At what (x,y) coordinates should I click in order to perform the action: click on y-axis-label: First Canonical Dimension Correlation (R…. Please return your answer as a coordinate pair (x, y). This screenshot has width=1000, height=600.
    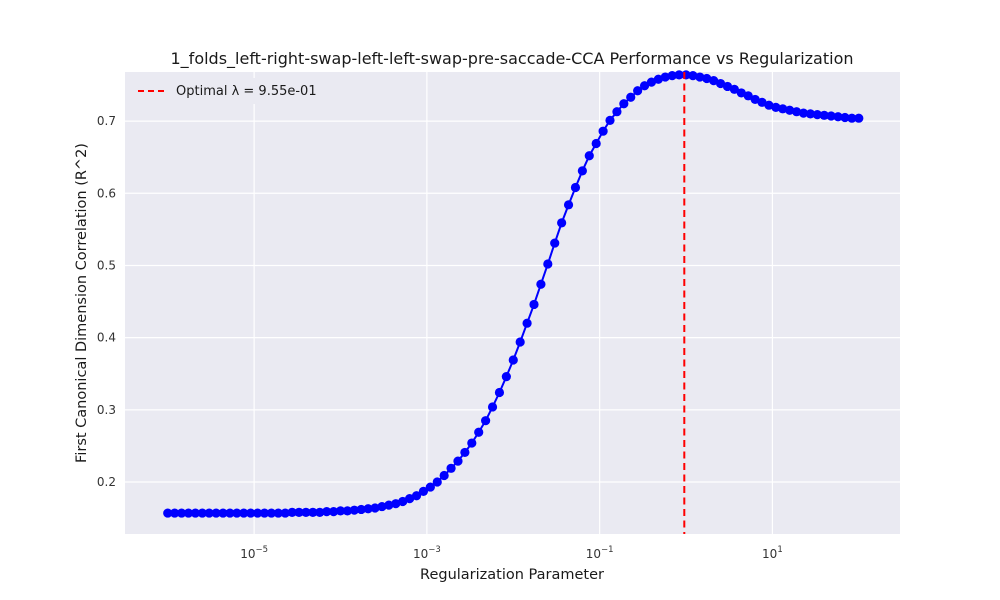
    Looking at the image, I should click on (82, 303).